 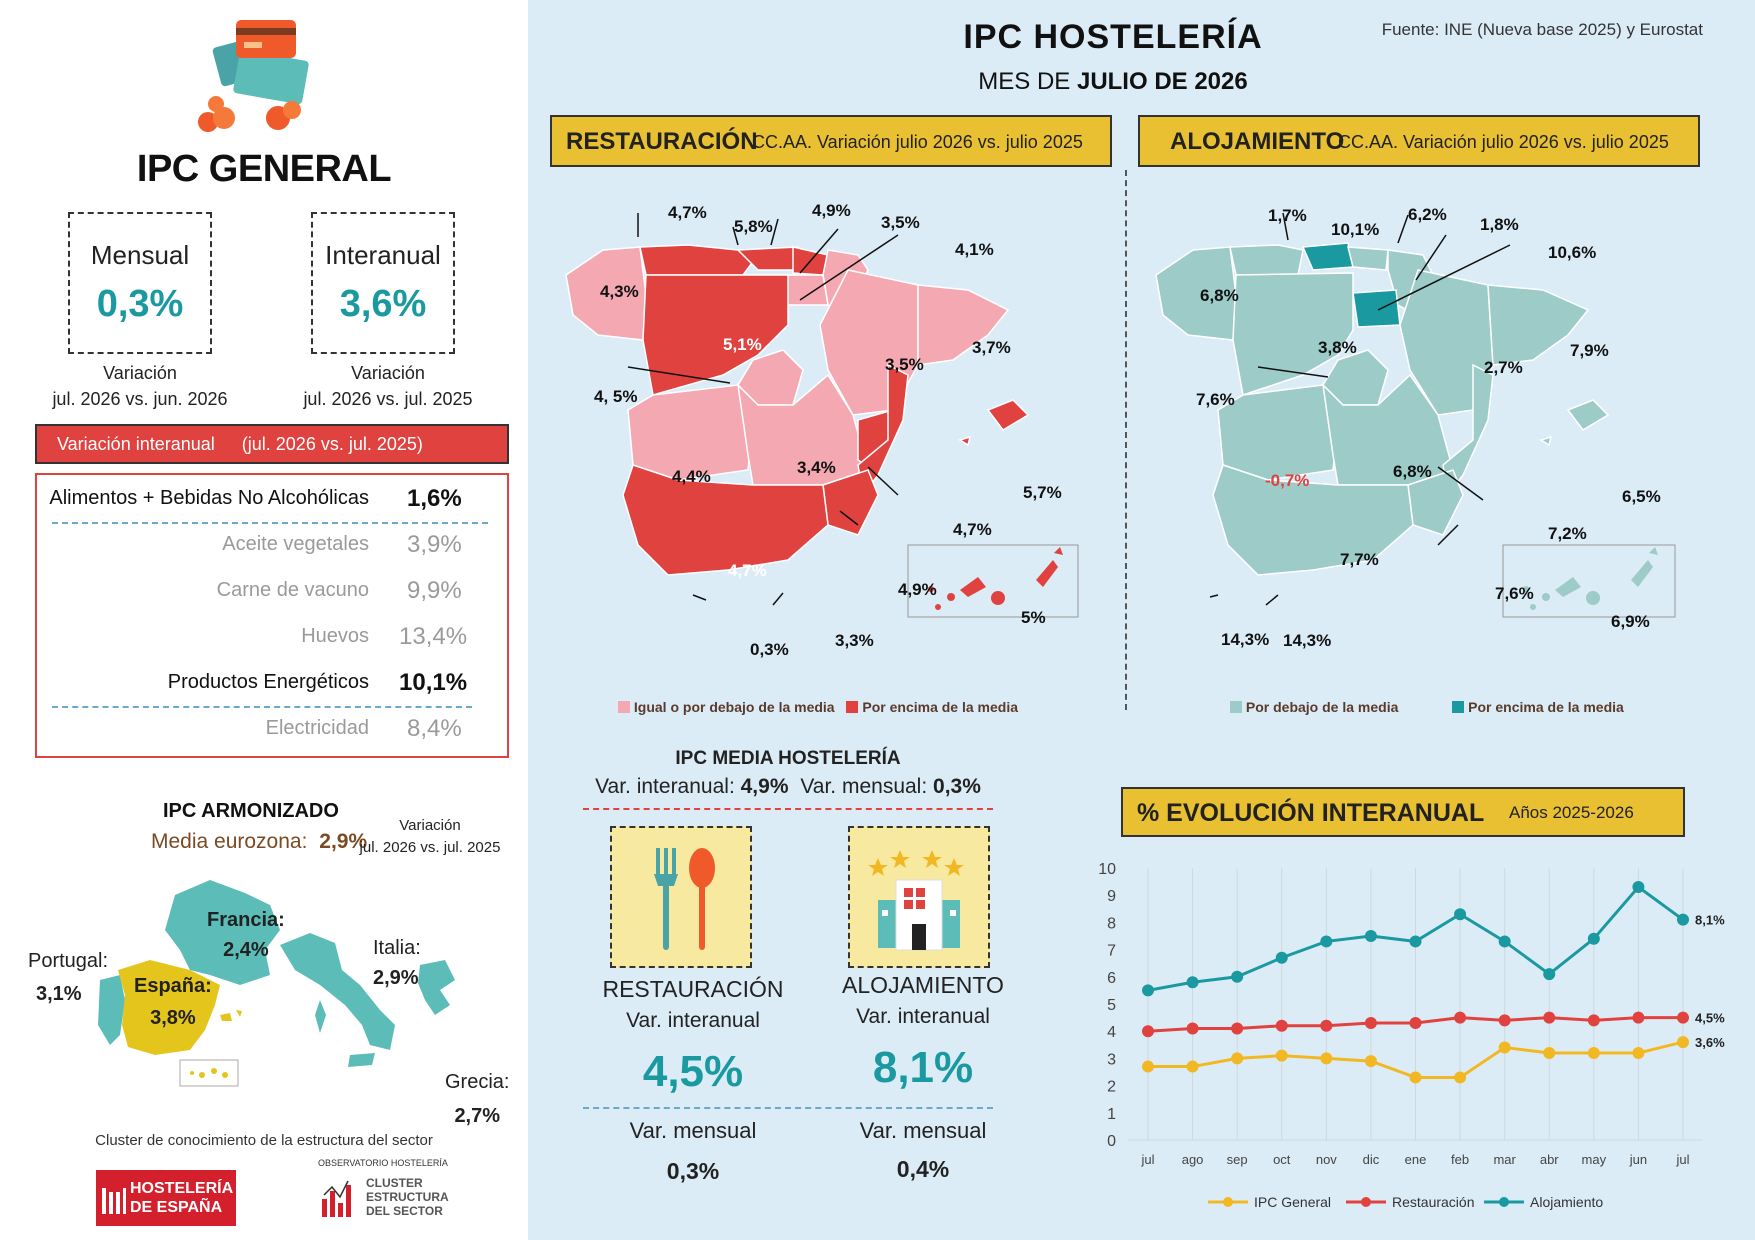 I want to click on x-tick-label: ago, so click(x=1193, y=1159).